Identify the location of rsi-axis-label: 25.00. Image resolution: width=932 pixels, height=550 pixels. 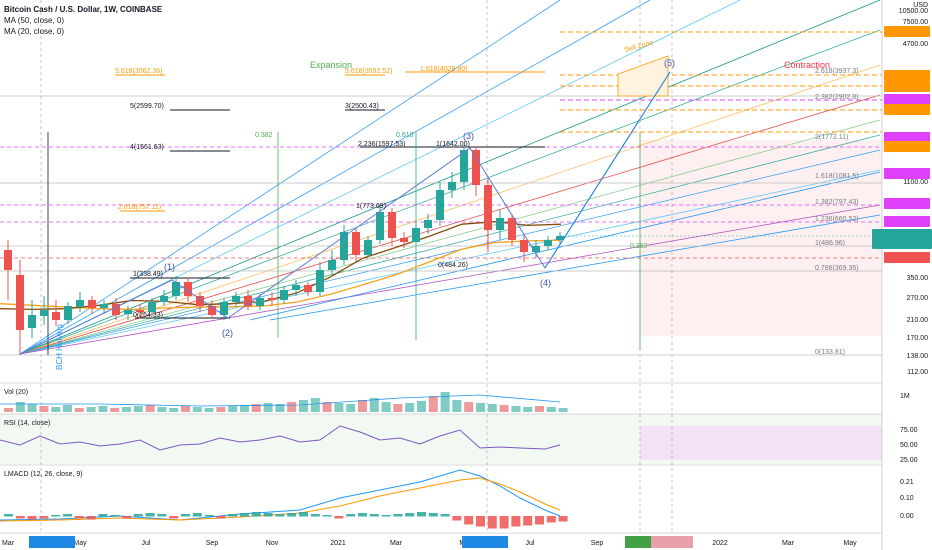
(909, 460).